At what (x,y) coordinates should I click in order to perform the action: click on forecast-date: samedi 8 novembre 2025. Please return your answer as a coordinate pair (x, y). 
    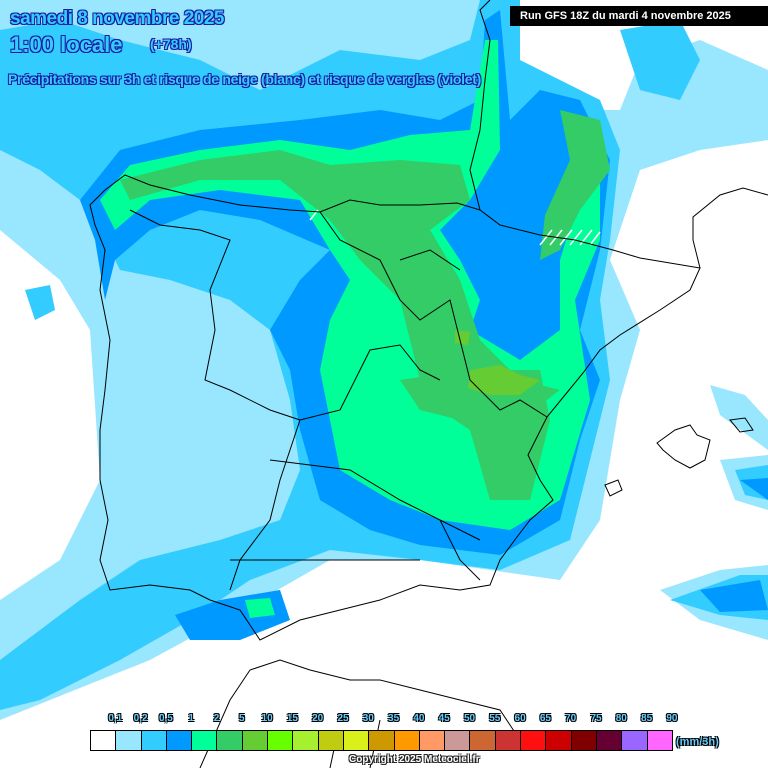
    Looking at the image, I should click on (117, 18).